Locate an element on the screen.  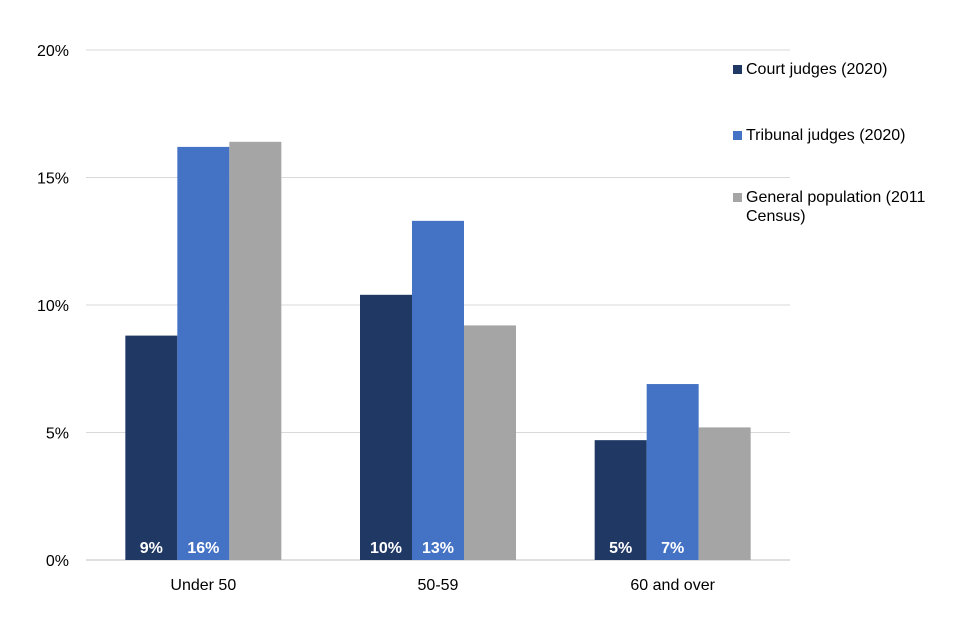
y-axis-ticks: 0% 5% 10% 15% 20% is located at coordinates (53, 306).